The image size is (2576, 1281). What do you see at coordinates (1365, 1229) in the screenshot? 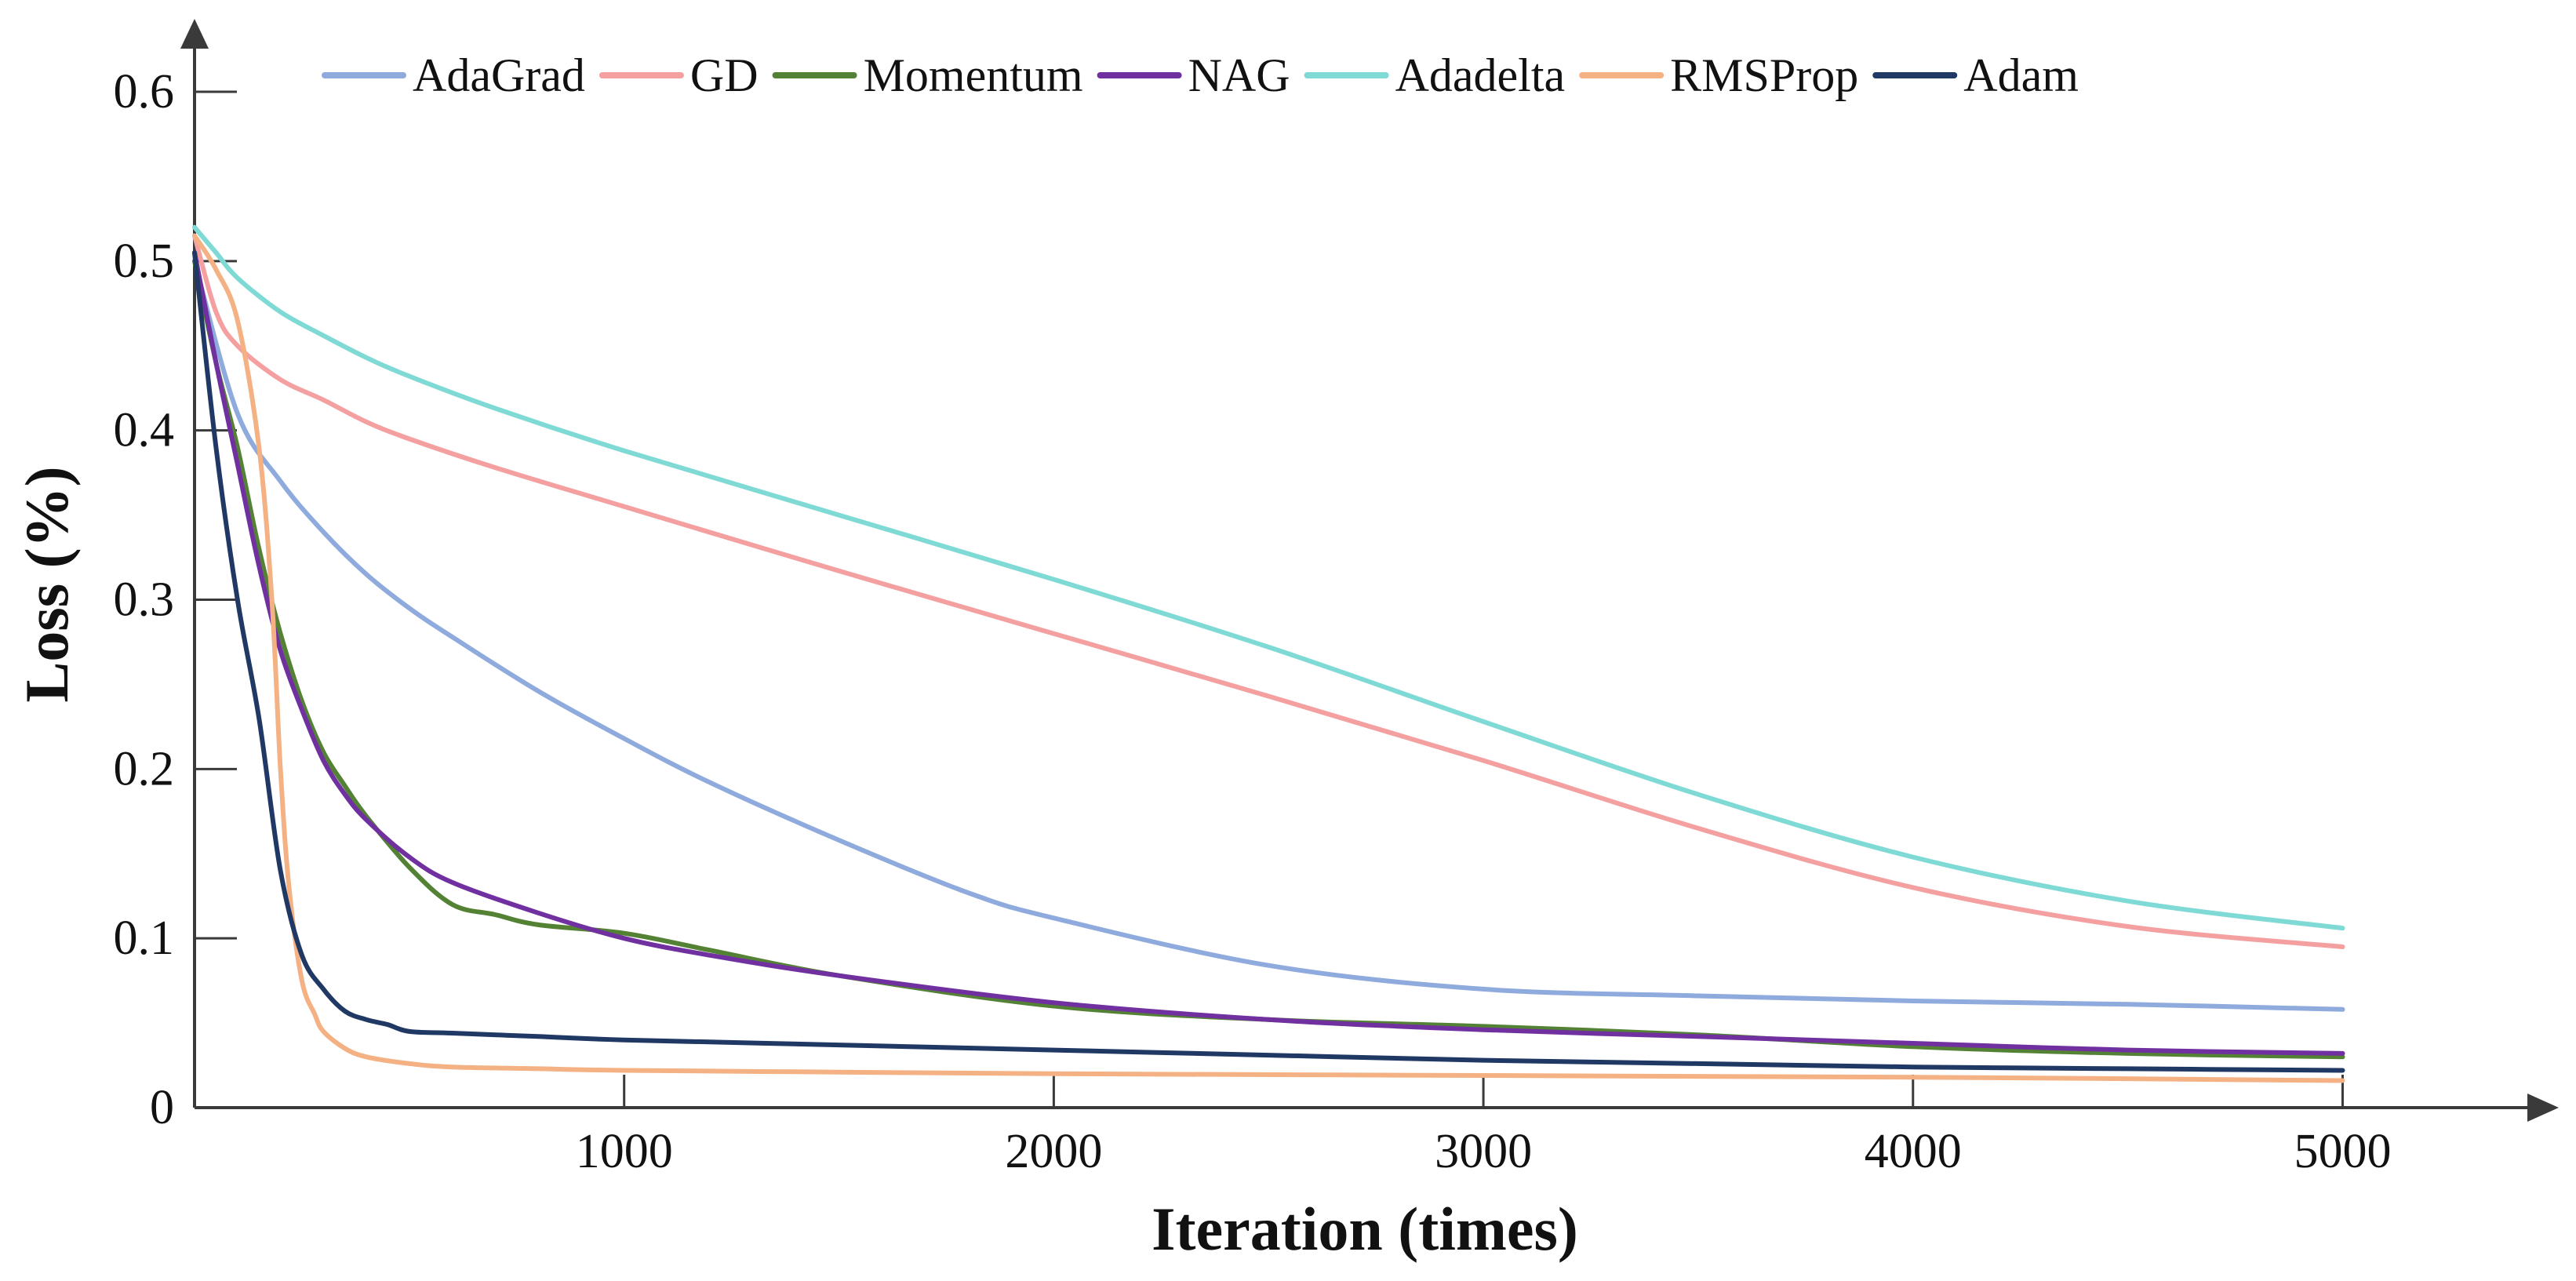
I see `x-axis-title: Iteration (times)` at bounding box center [1365, 1229].